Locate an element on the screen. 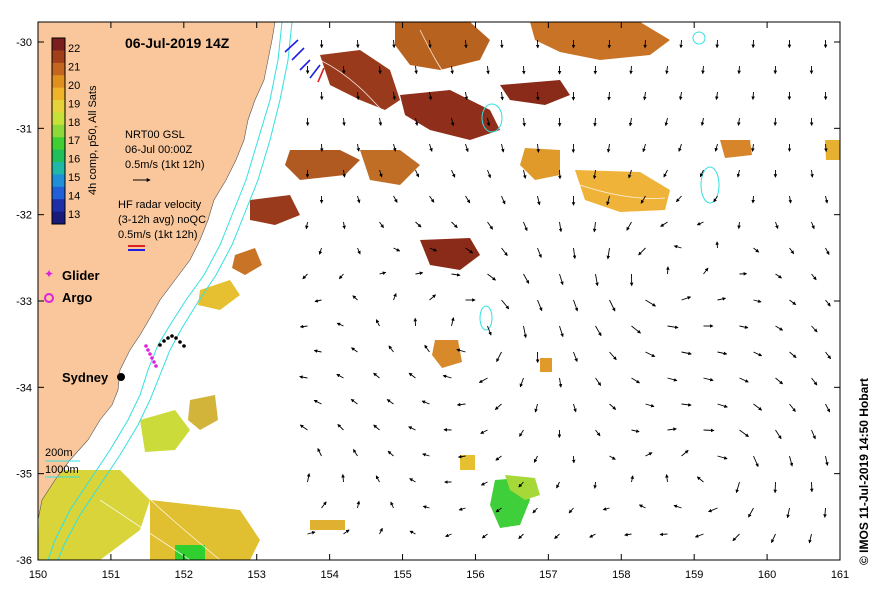 The image size is (879, 600). nrt-legend-line1: NRT00 GSL is located at coordinates (155, 135).